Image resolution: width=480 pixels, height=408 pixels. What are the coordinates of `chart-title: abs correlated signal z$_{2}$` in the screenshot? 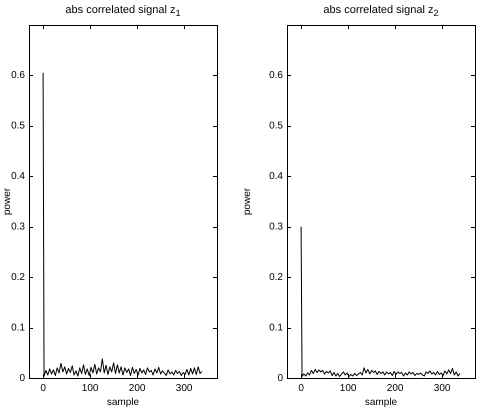 It's located at (381, 12).